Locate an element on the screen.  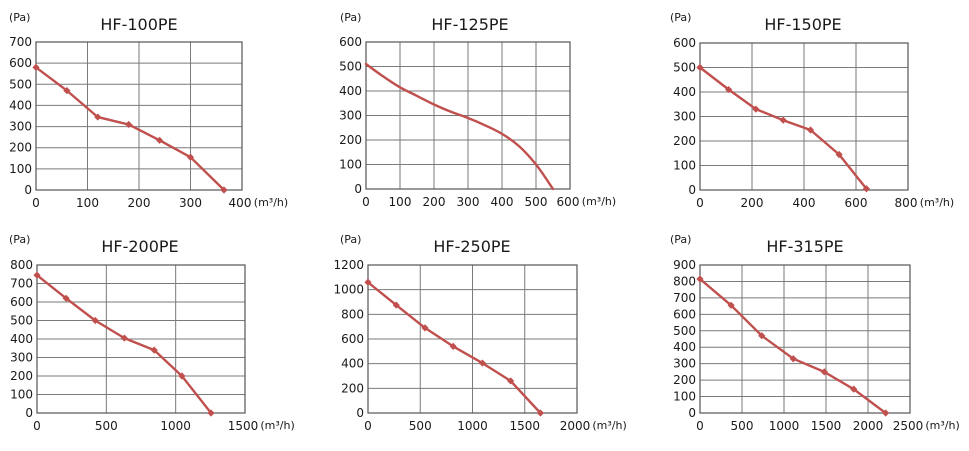
x-tick-label: 2500 is located at coordinates (908, 426).